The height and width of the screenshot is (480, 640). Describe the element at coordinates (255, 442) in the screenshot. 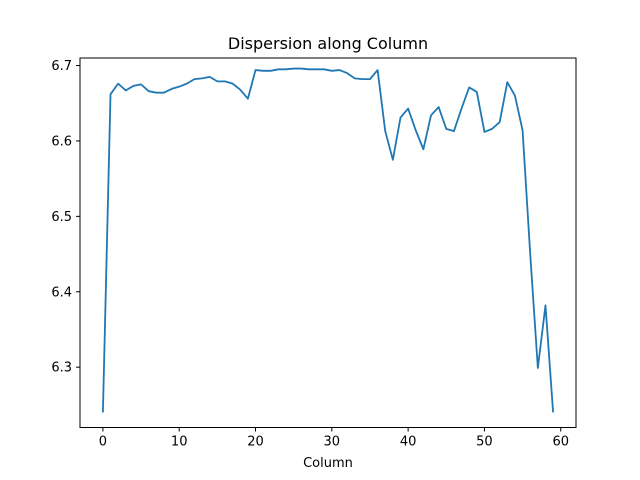

I see `x-tick-label: 20` at that location.